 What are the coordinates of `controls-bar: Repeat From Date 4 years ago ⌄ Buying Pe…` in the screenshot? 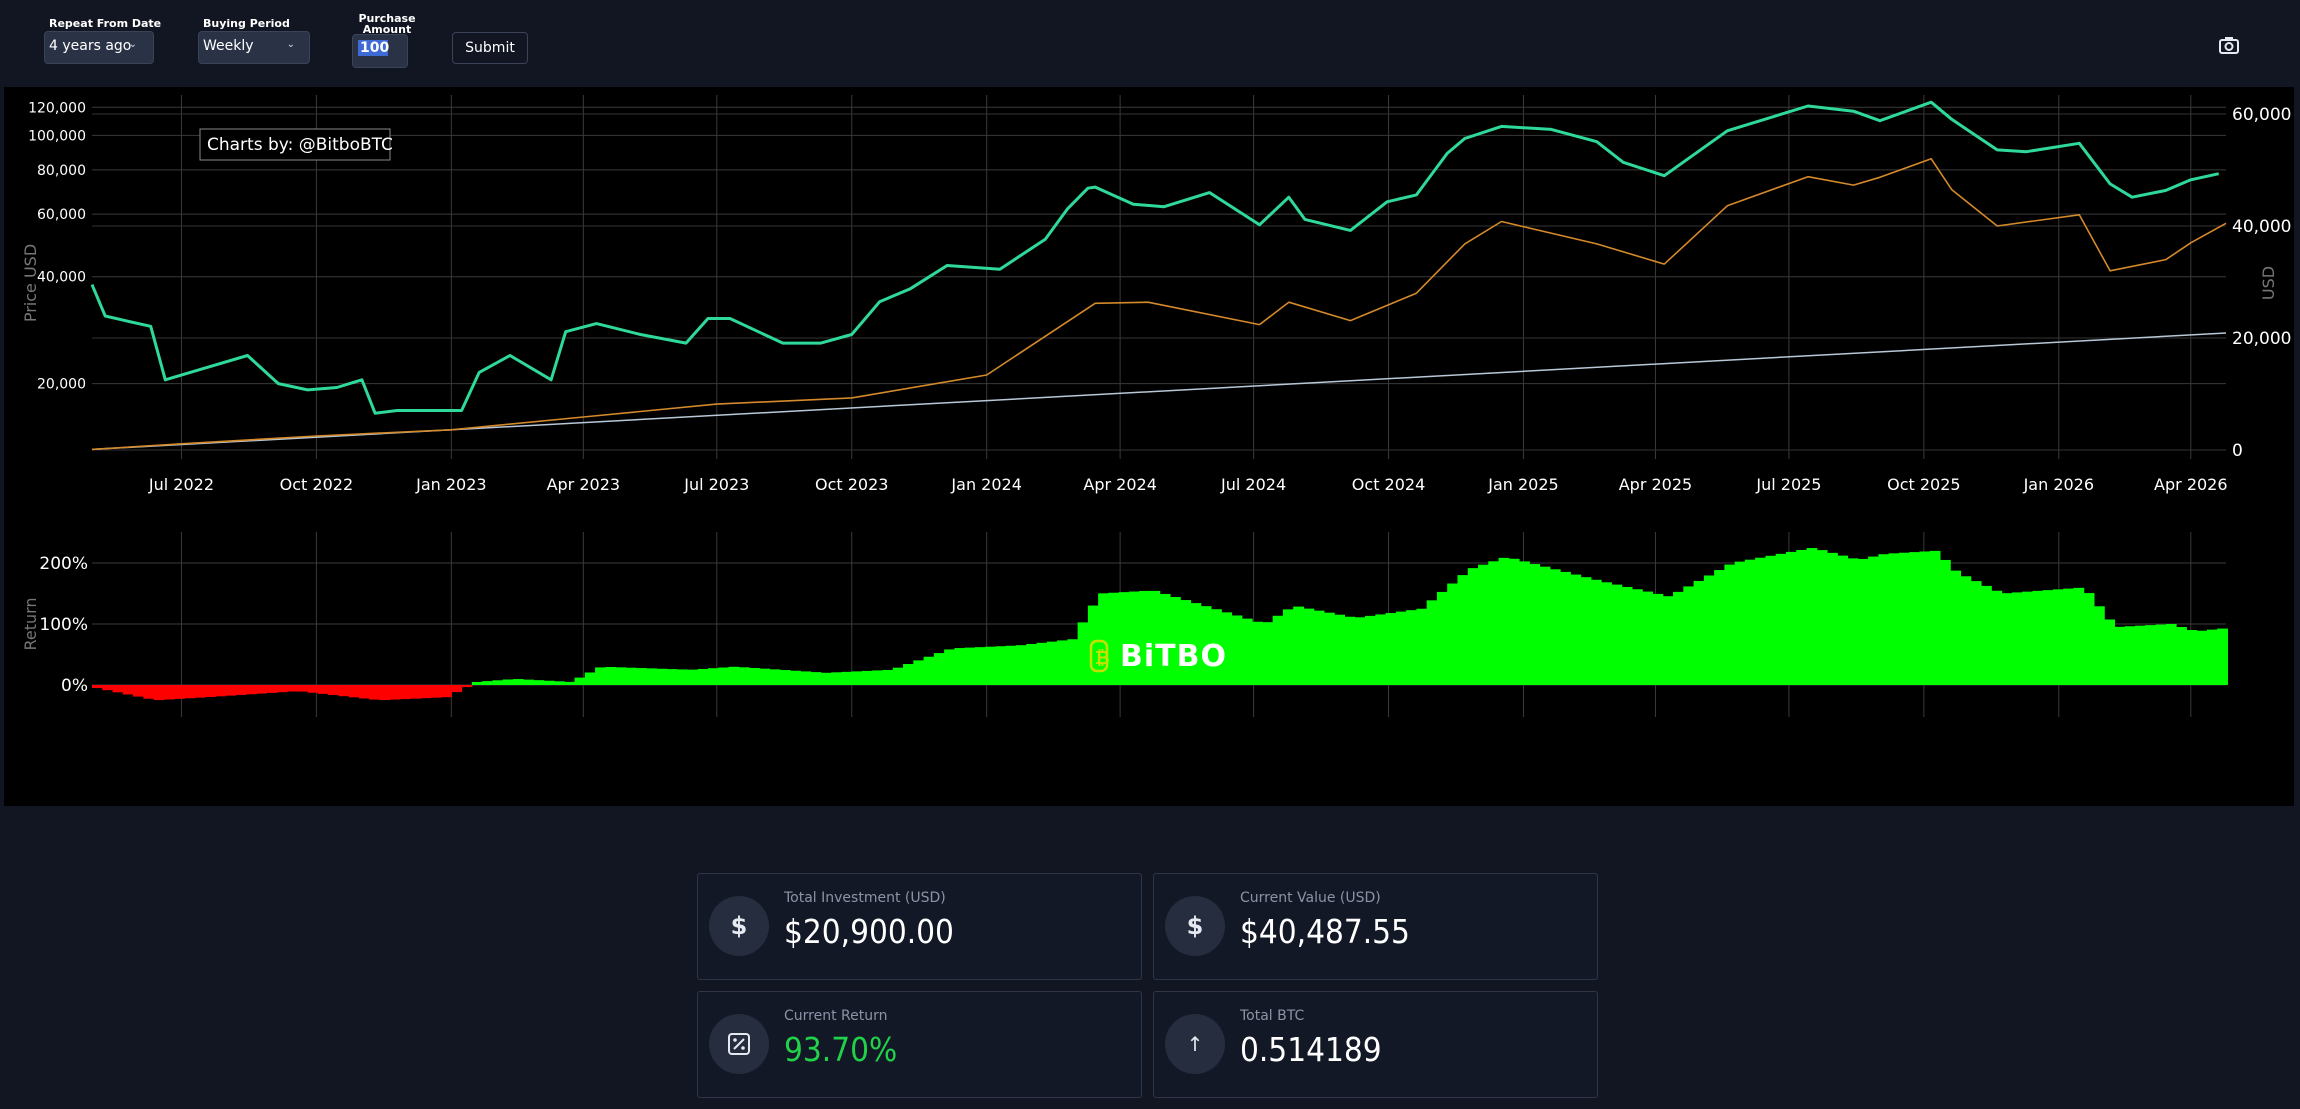 It's located at (1150, 43).